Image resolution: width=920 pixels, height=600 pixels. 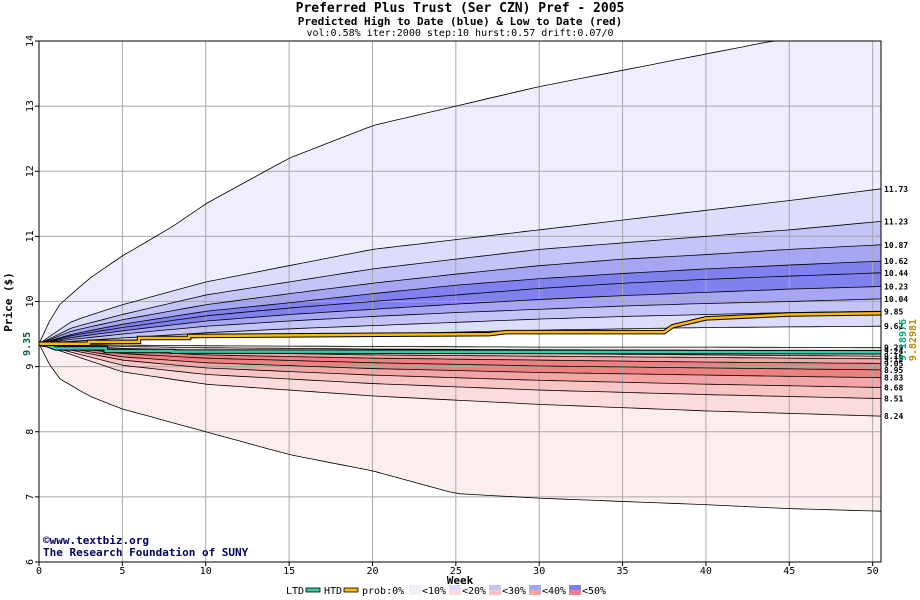 What do you see at coordinates (893, 351) in the screenshot?
I see `end-label: 9.24` at bounding box center [893, 351].